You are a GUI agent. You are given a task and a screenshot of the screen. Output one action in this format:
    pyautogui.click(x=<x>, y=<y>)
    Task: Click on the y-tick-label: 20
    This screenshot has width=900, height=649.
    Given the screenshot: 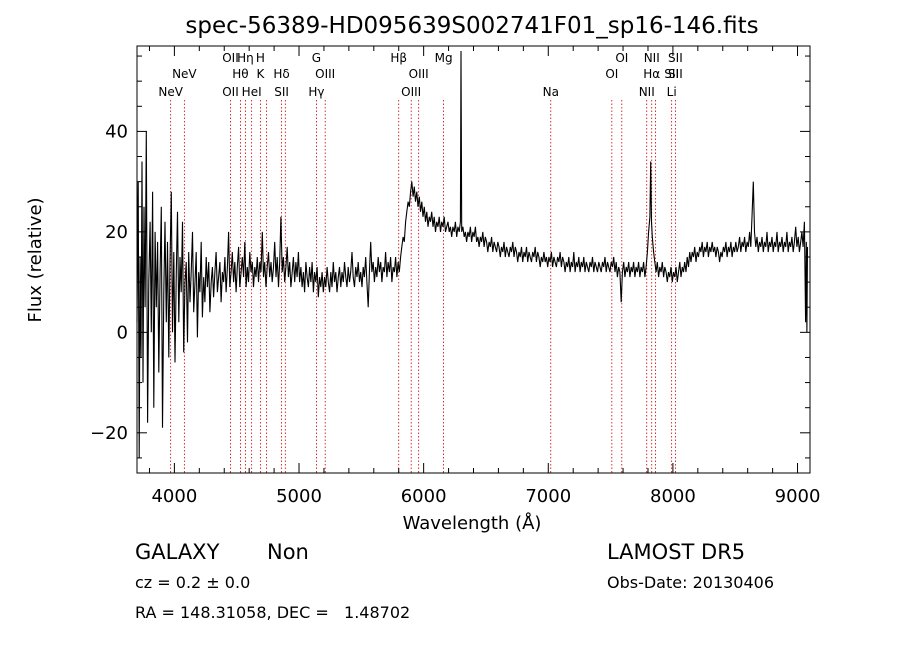 What is the action you would take?
    pyautogui.click(x=116, y=232)
    